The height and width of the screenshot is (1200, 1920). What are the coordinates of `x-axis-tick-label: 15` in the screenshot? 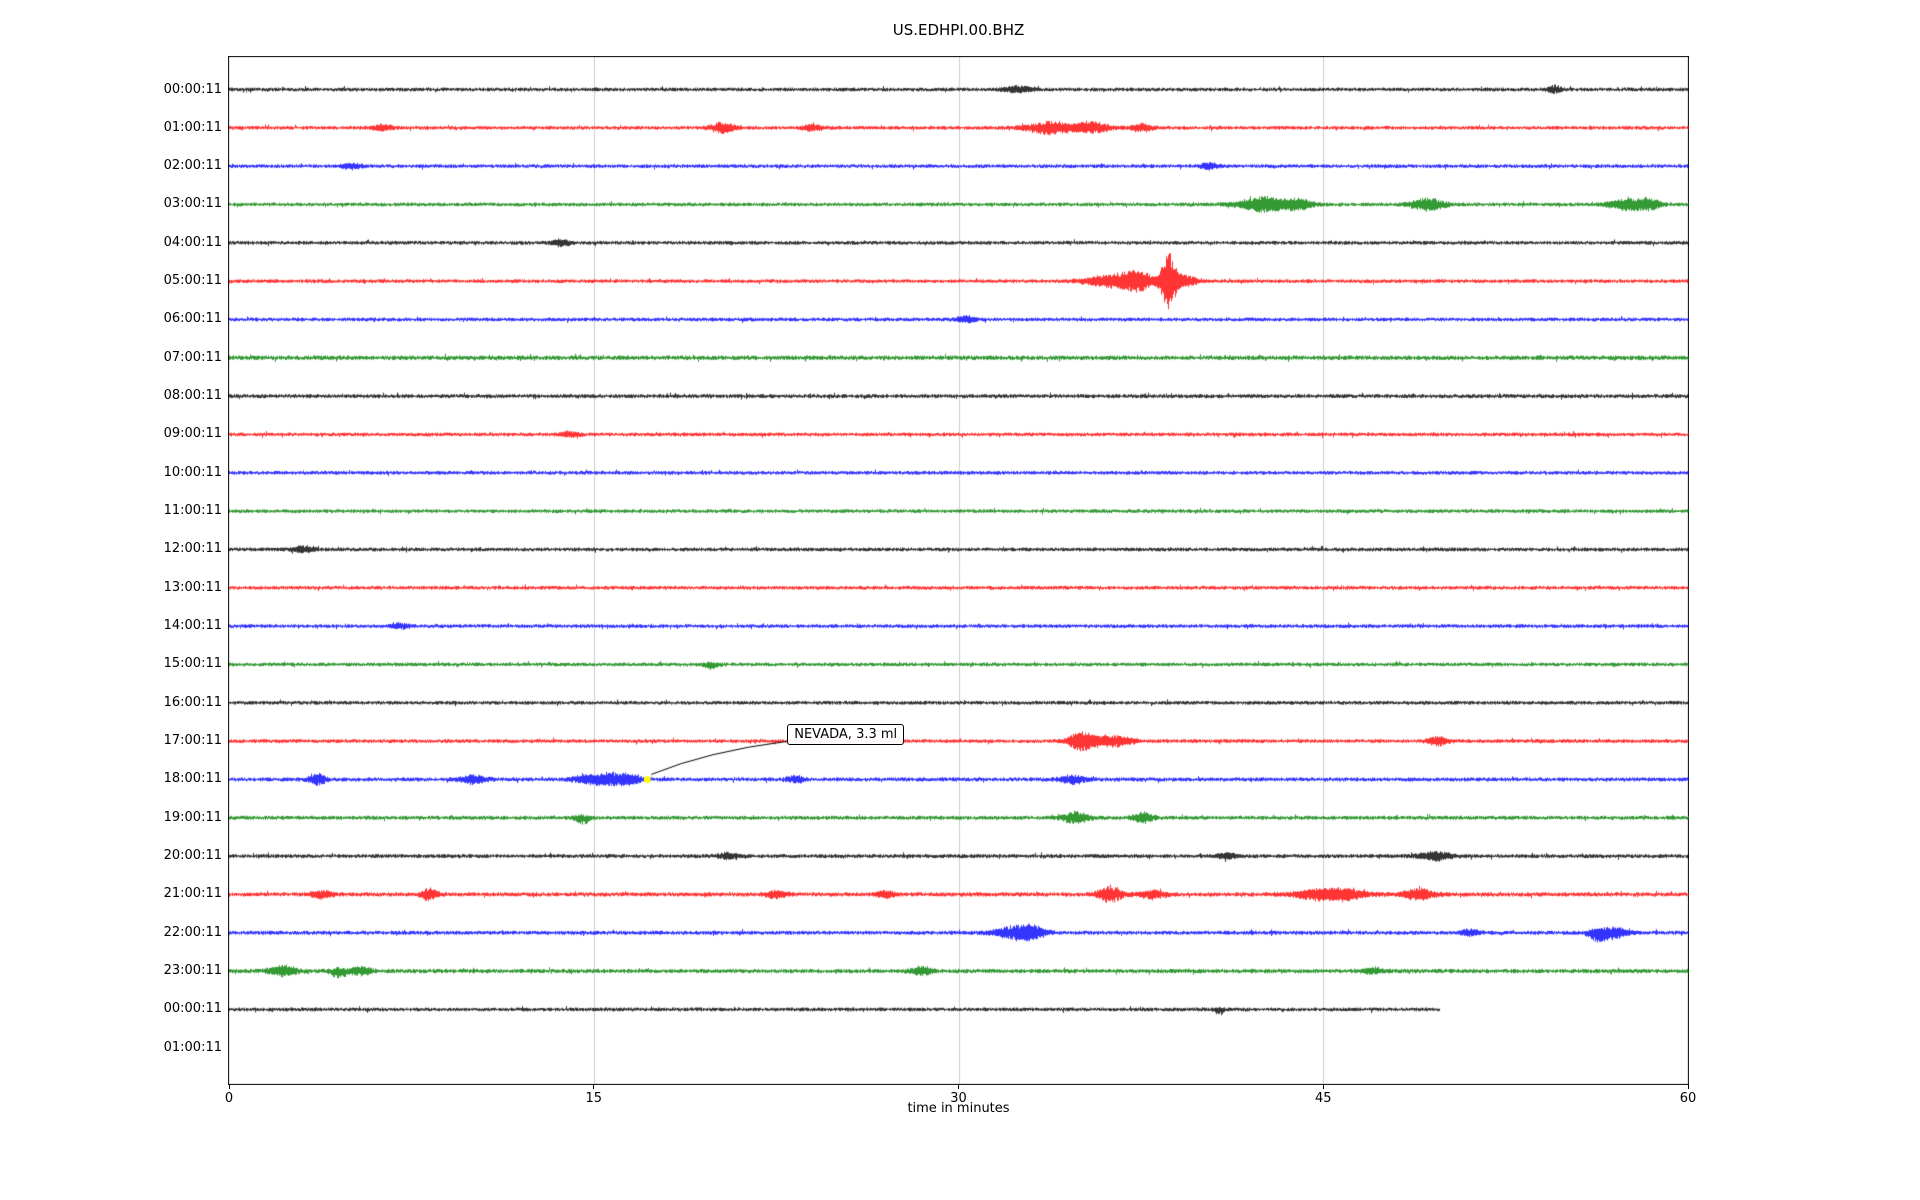 It's located at (594, 1098).